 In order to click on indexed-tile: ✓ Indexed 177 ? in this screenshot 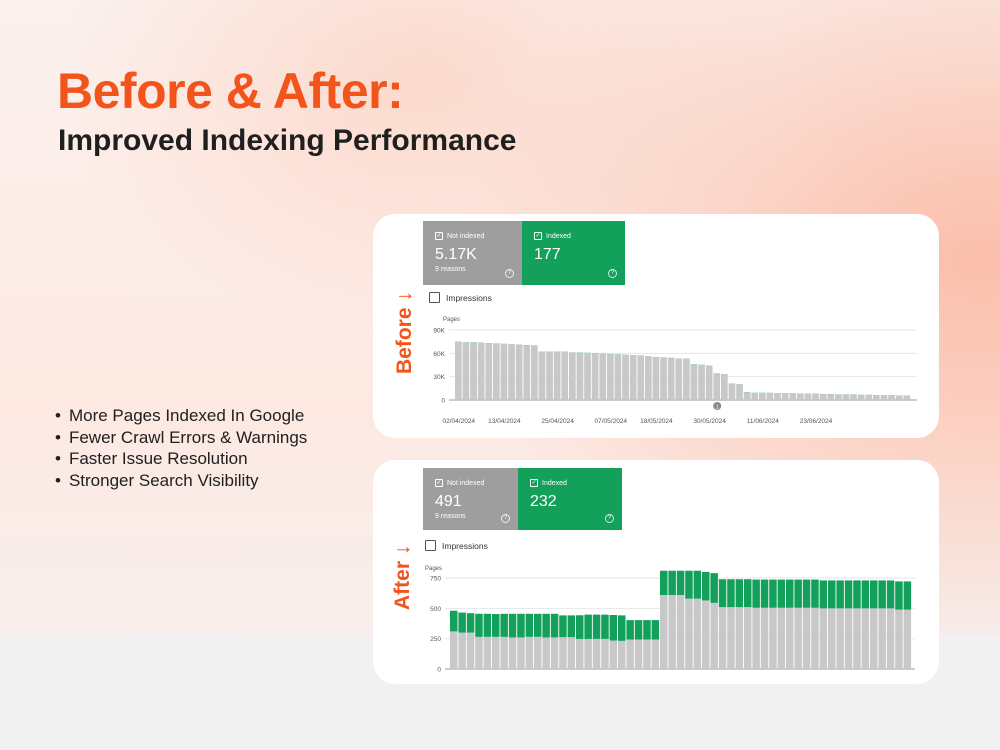, I will do `click(573, 253)`.